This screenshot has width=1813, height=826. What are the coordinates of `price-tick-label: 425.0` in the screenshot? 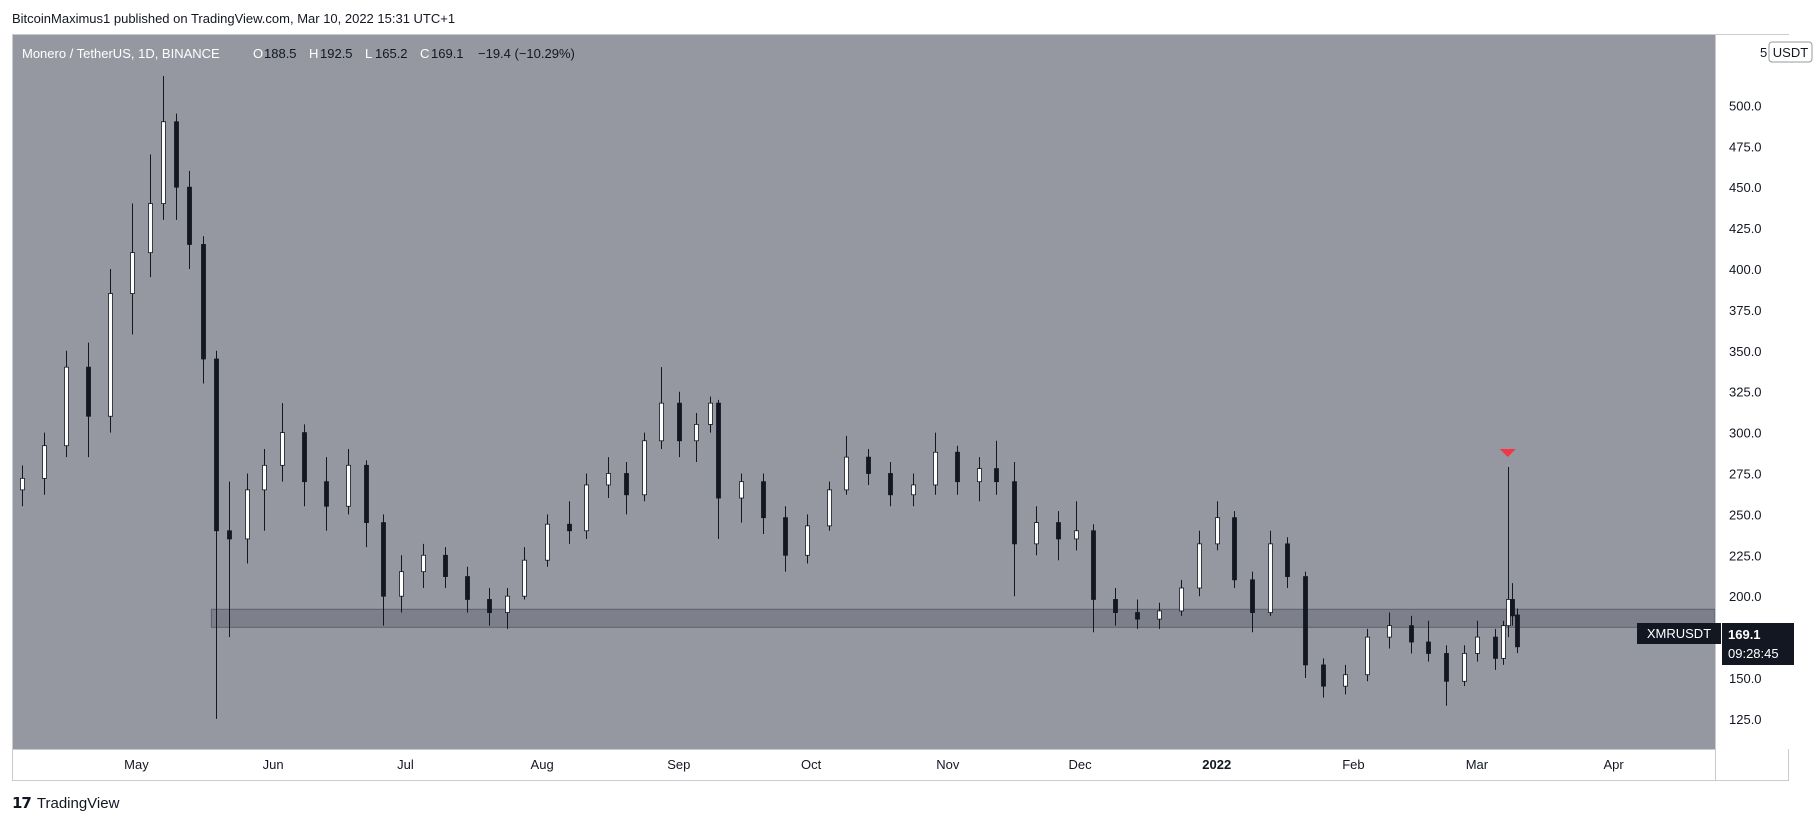 It's located at (1745, 228).